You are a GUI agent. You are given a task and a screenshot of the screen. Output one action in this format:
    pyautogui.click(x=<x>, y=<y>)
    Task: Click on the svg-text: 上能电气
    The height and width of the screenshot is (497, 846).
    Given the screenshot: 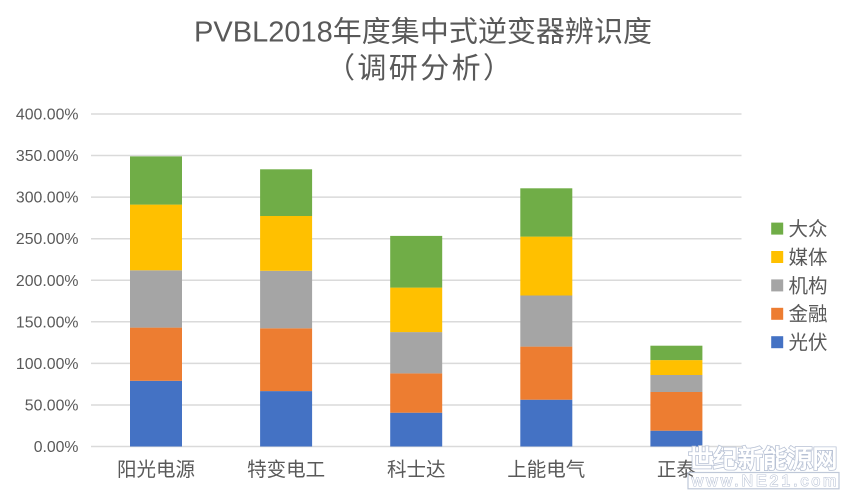 What is the action you would take?
    pyautogui.click(x=546, y=470)
    